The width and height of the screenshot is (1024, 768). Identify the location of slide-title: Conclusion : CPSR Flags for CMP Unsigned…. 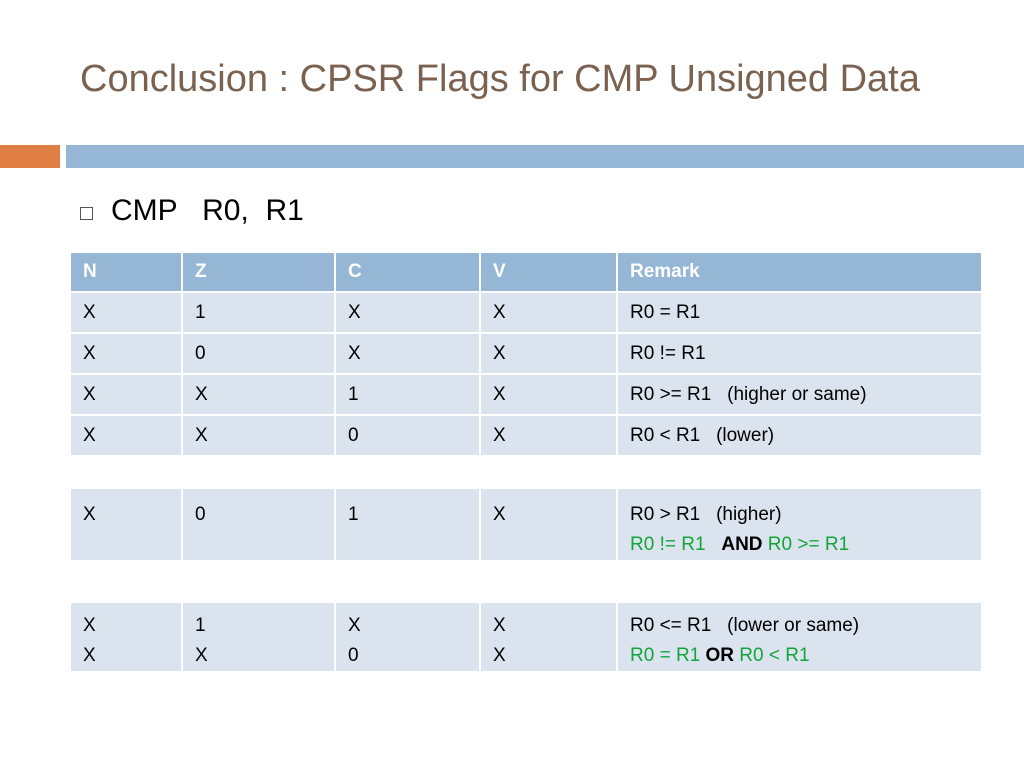
(500, 79).